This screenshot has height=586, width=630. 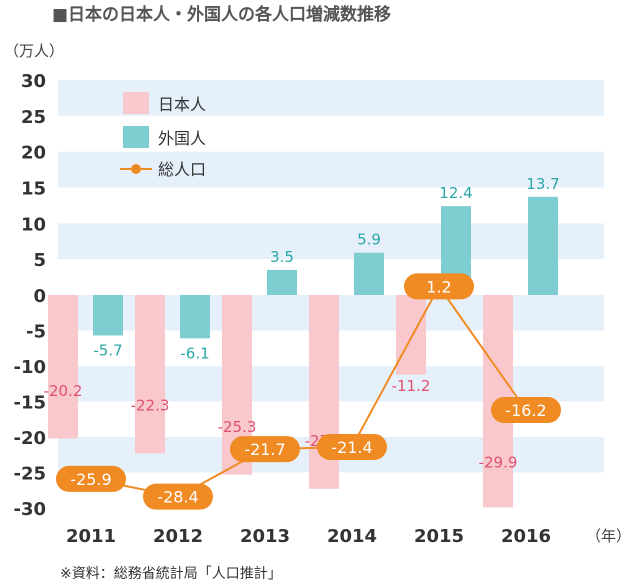 I want to click on legend-label-foreign: 外国人, so click(x=182, y=138).